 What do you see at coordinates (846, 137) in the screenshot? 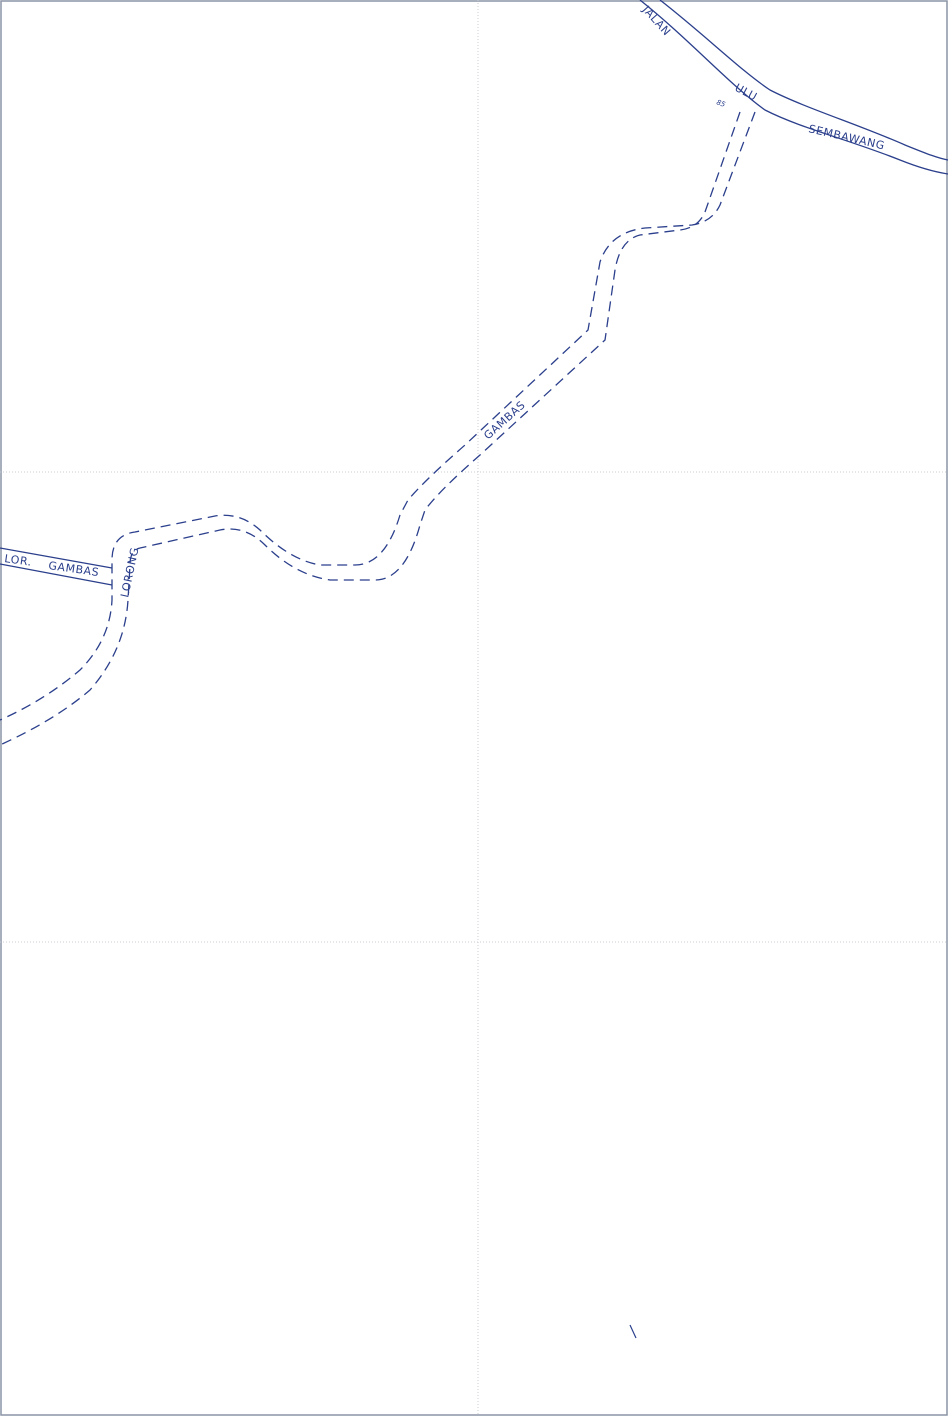
I see `label-sembawang: SEMBAWANG` at bounding box center [846, 137].